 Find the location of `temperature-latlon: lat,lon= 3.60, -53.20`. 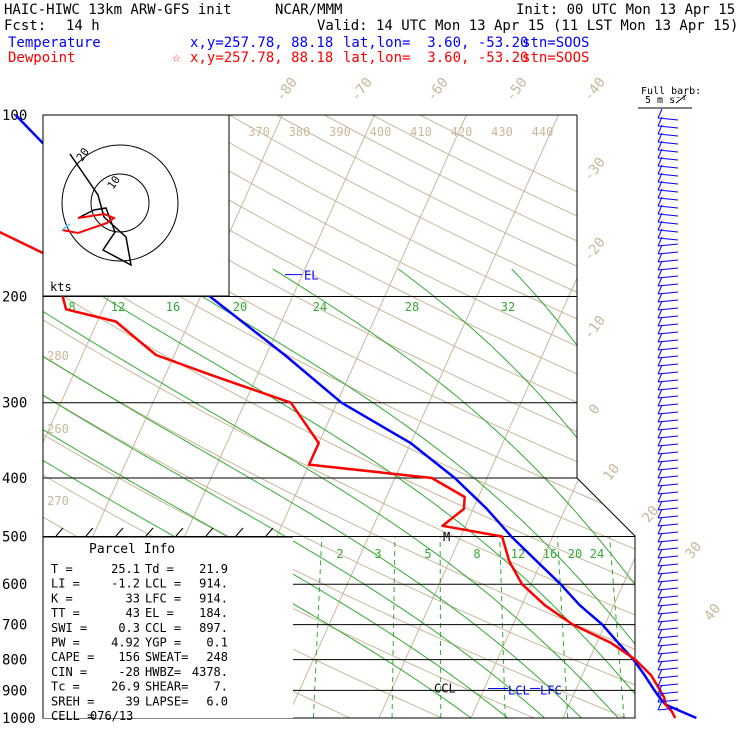

temperature-latlon: lat,lon= 3.60, -53.20 is located at coordinates (436, 43).